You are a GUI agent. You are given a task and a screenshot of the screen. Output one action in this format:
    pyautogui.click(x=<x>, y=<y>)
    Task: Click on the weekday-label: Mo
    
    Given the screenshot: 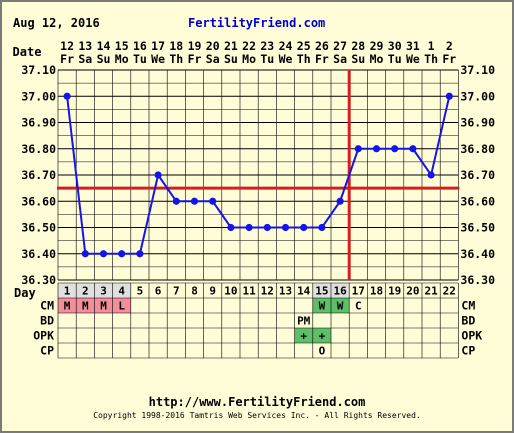 What is the action you would take?
    pyautogui.click(x=249, y=59)
    